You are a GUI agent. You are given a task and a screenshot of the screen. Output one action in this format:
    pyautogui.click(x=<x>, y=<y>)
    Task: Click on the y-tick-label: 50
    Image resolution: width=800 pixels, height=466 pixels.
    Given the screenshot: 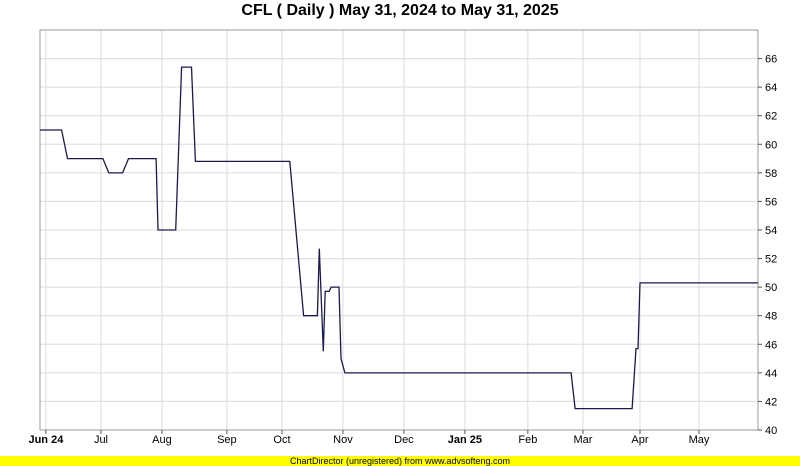 What is the action you would take?
    pyautogui.click(x=771, y=288)
    